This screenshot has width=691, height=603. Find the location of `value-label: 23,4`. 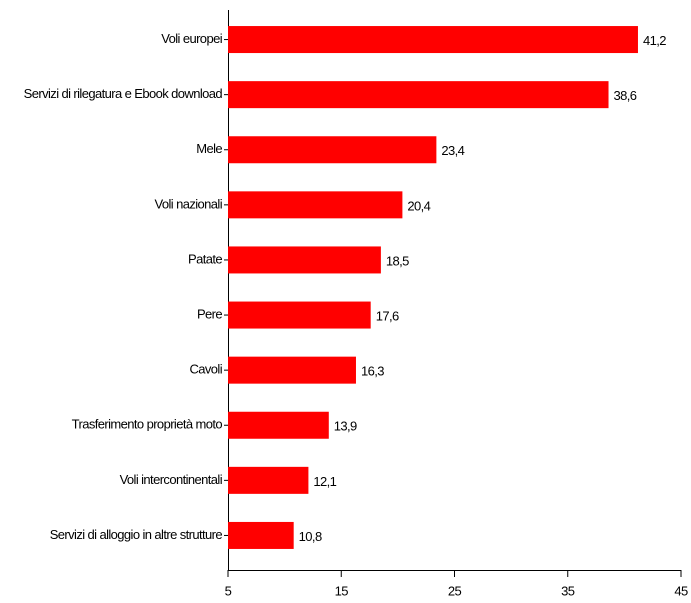

value-label: 23,4 is located at coordinates (452, 150).